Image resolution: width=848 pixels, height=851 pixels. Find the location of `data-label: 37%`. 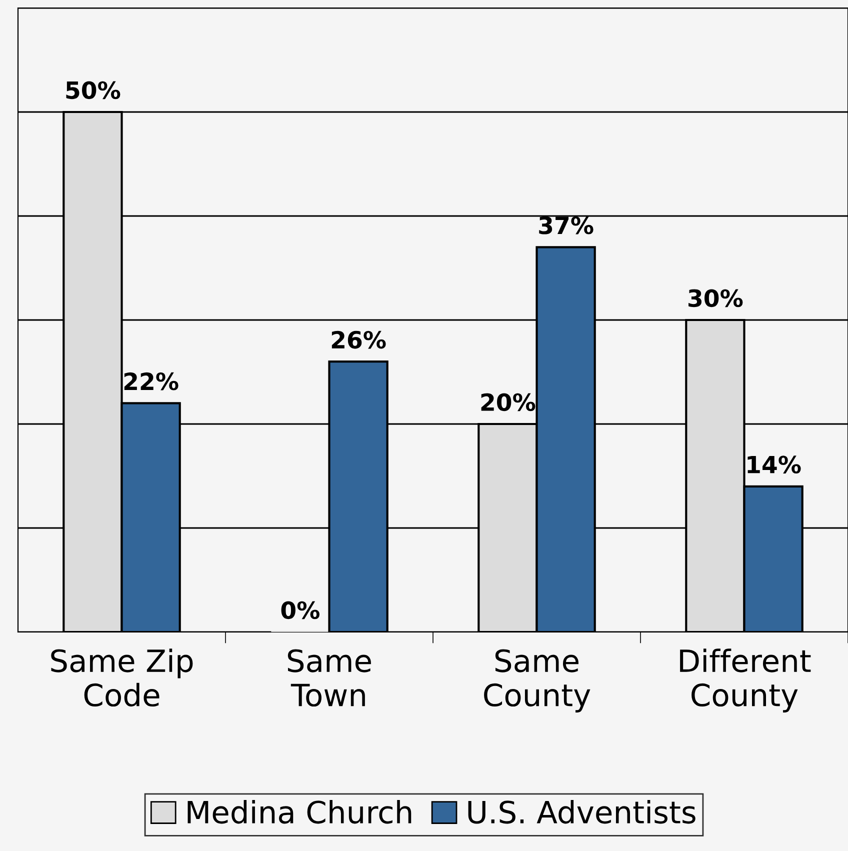

data-label: 37% is located at coordinates (566, 225).